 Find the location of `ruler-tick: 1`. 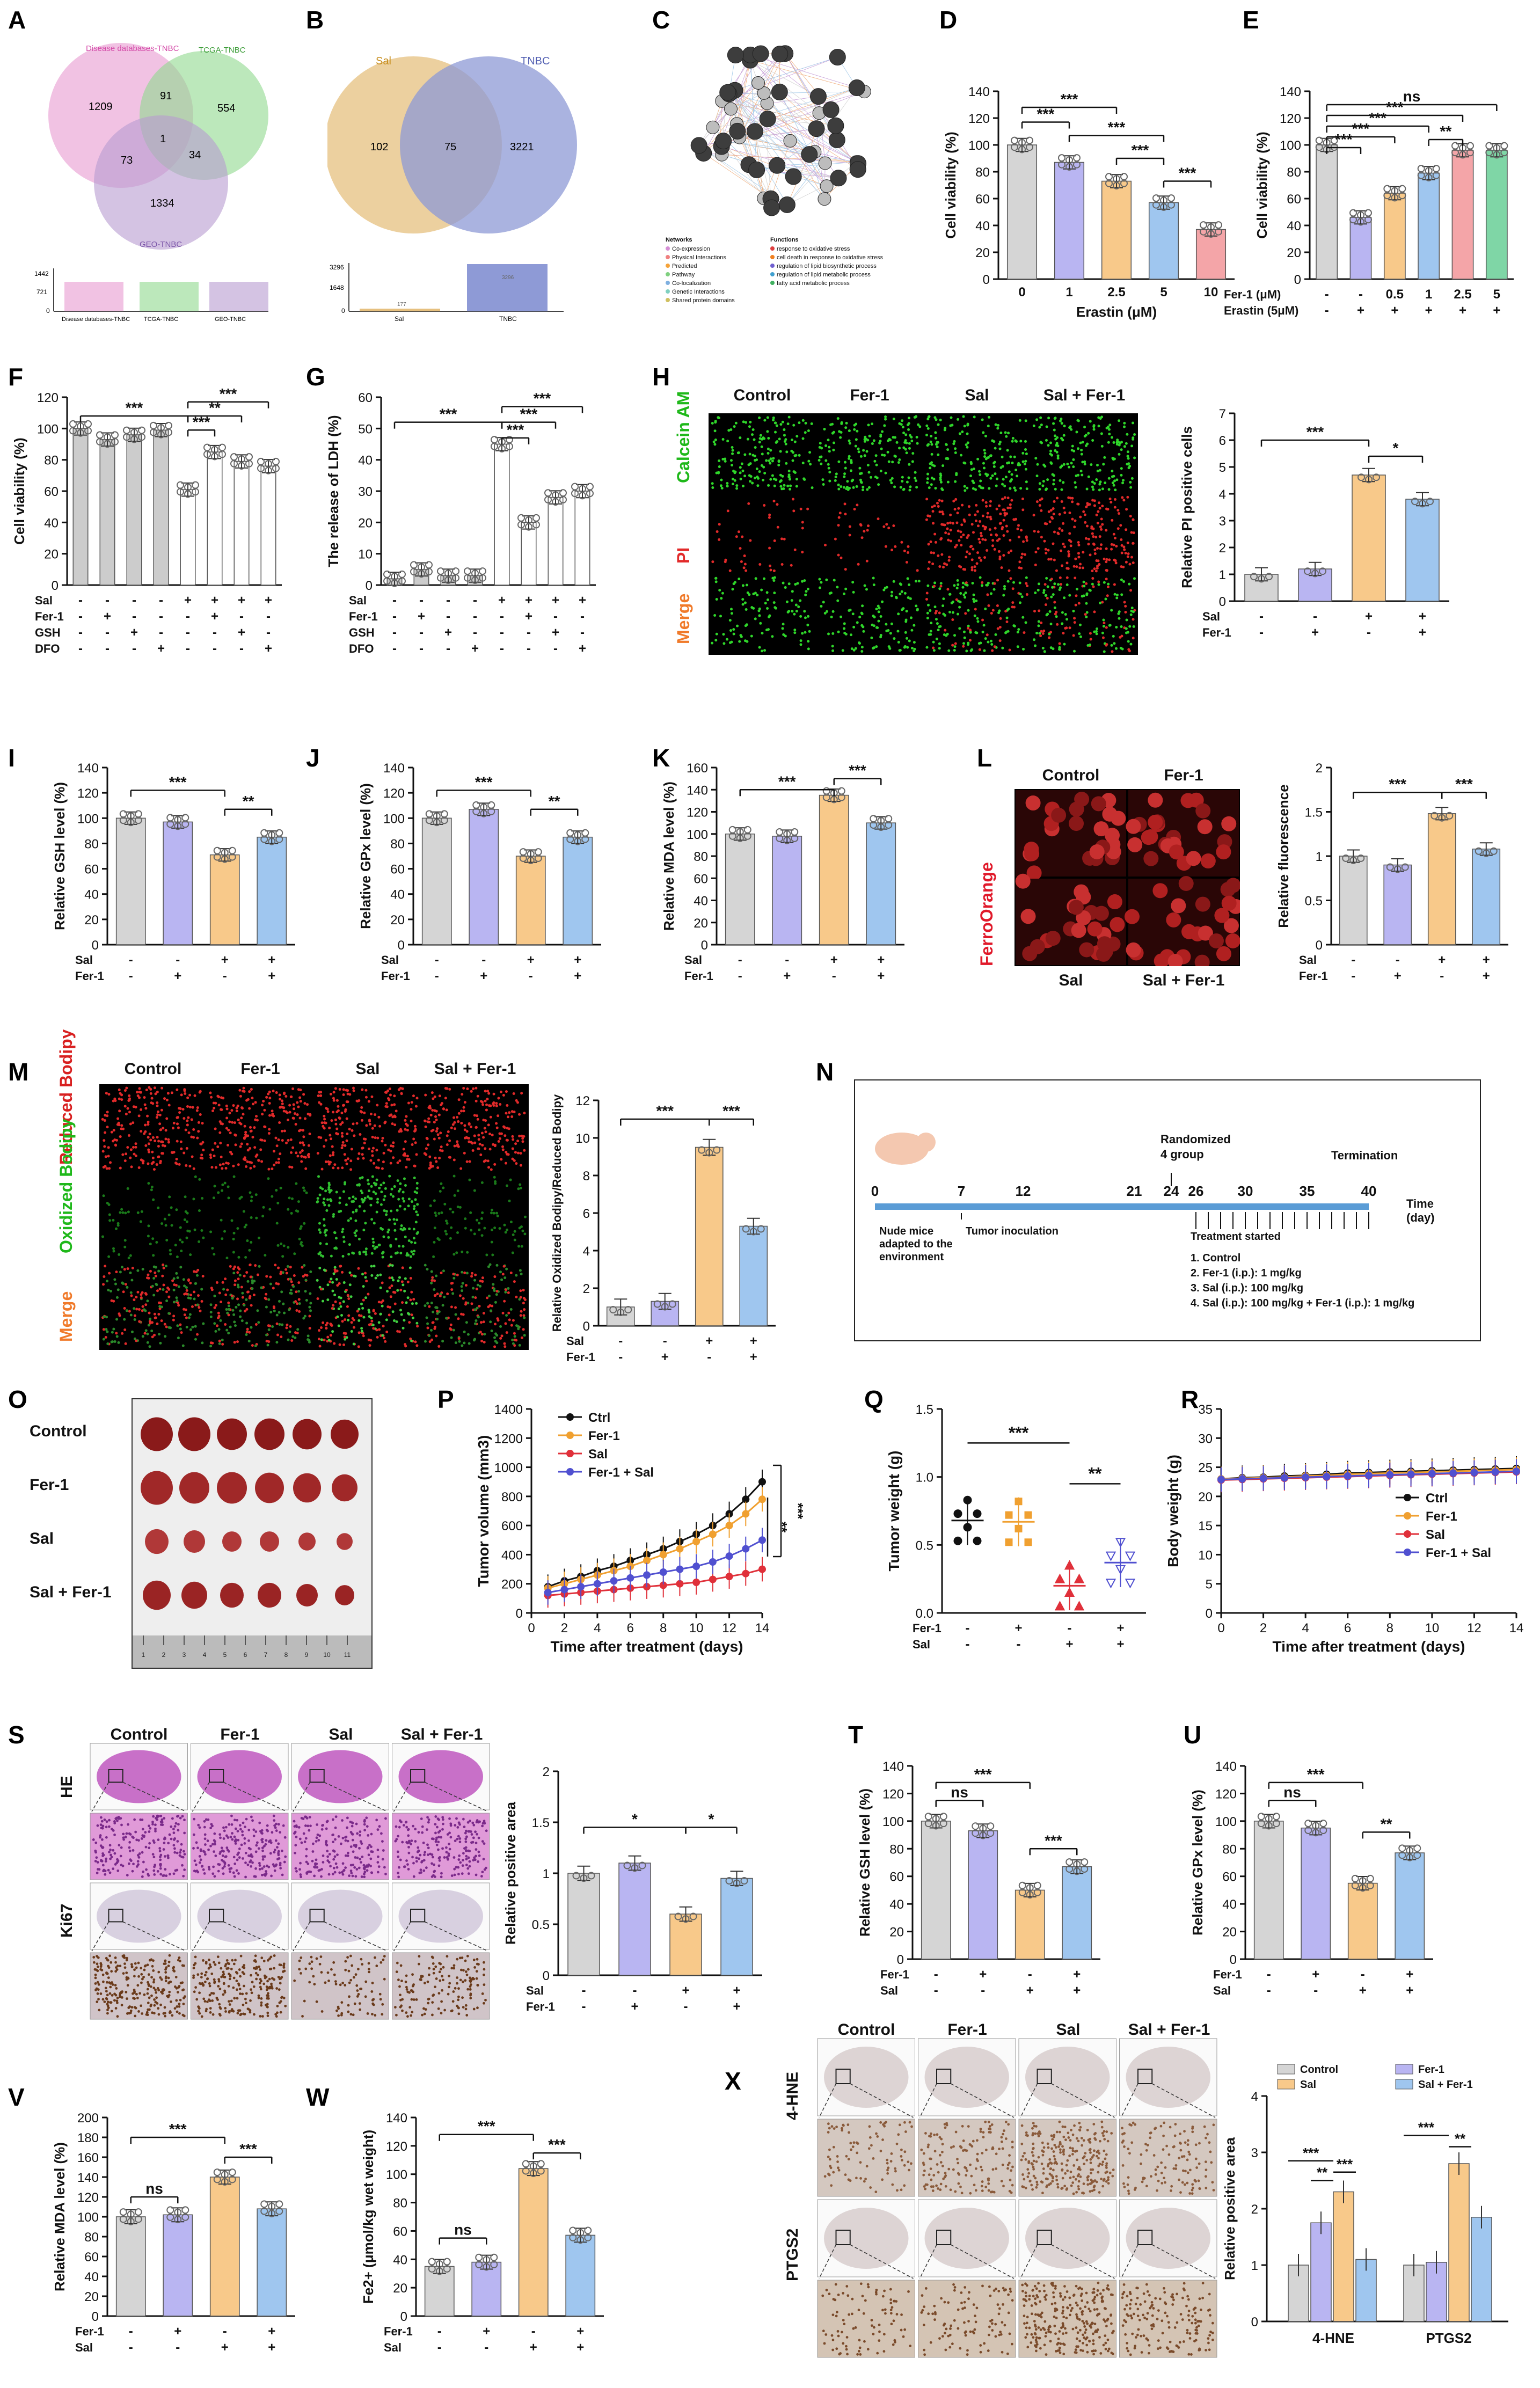

ruler-tick: 1 is located at coordinates (143, 1655).